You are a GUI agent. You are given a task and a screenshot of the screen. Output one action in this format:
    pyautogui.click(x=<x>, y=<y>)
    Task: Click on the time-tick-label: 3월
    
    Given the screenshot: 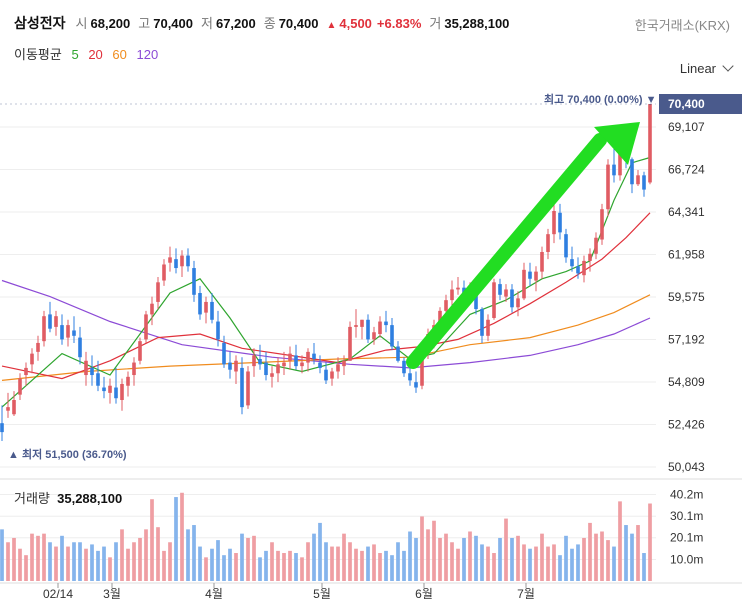 What is the action you would take?
    pyautogui.click(x=112, y=594)
    